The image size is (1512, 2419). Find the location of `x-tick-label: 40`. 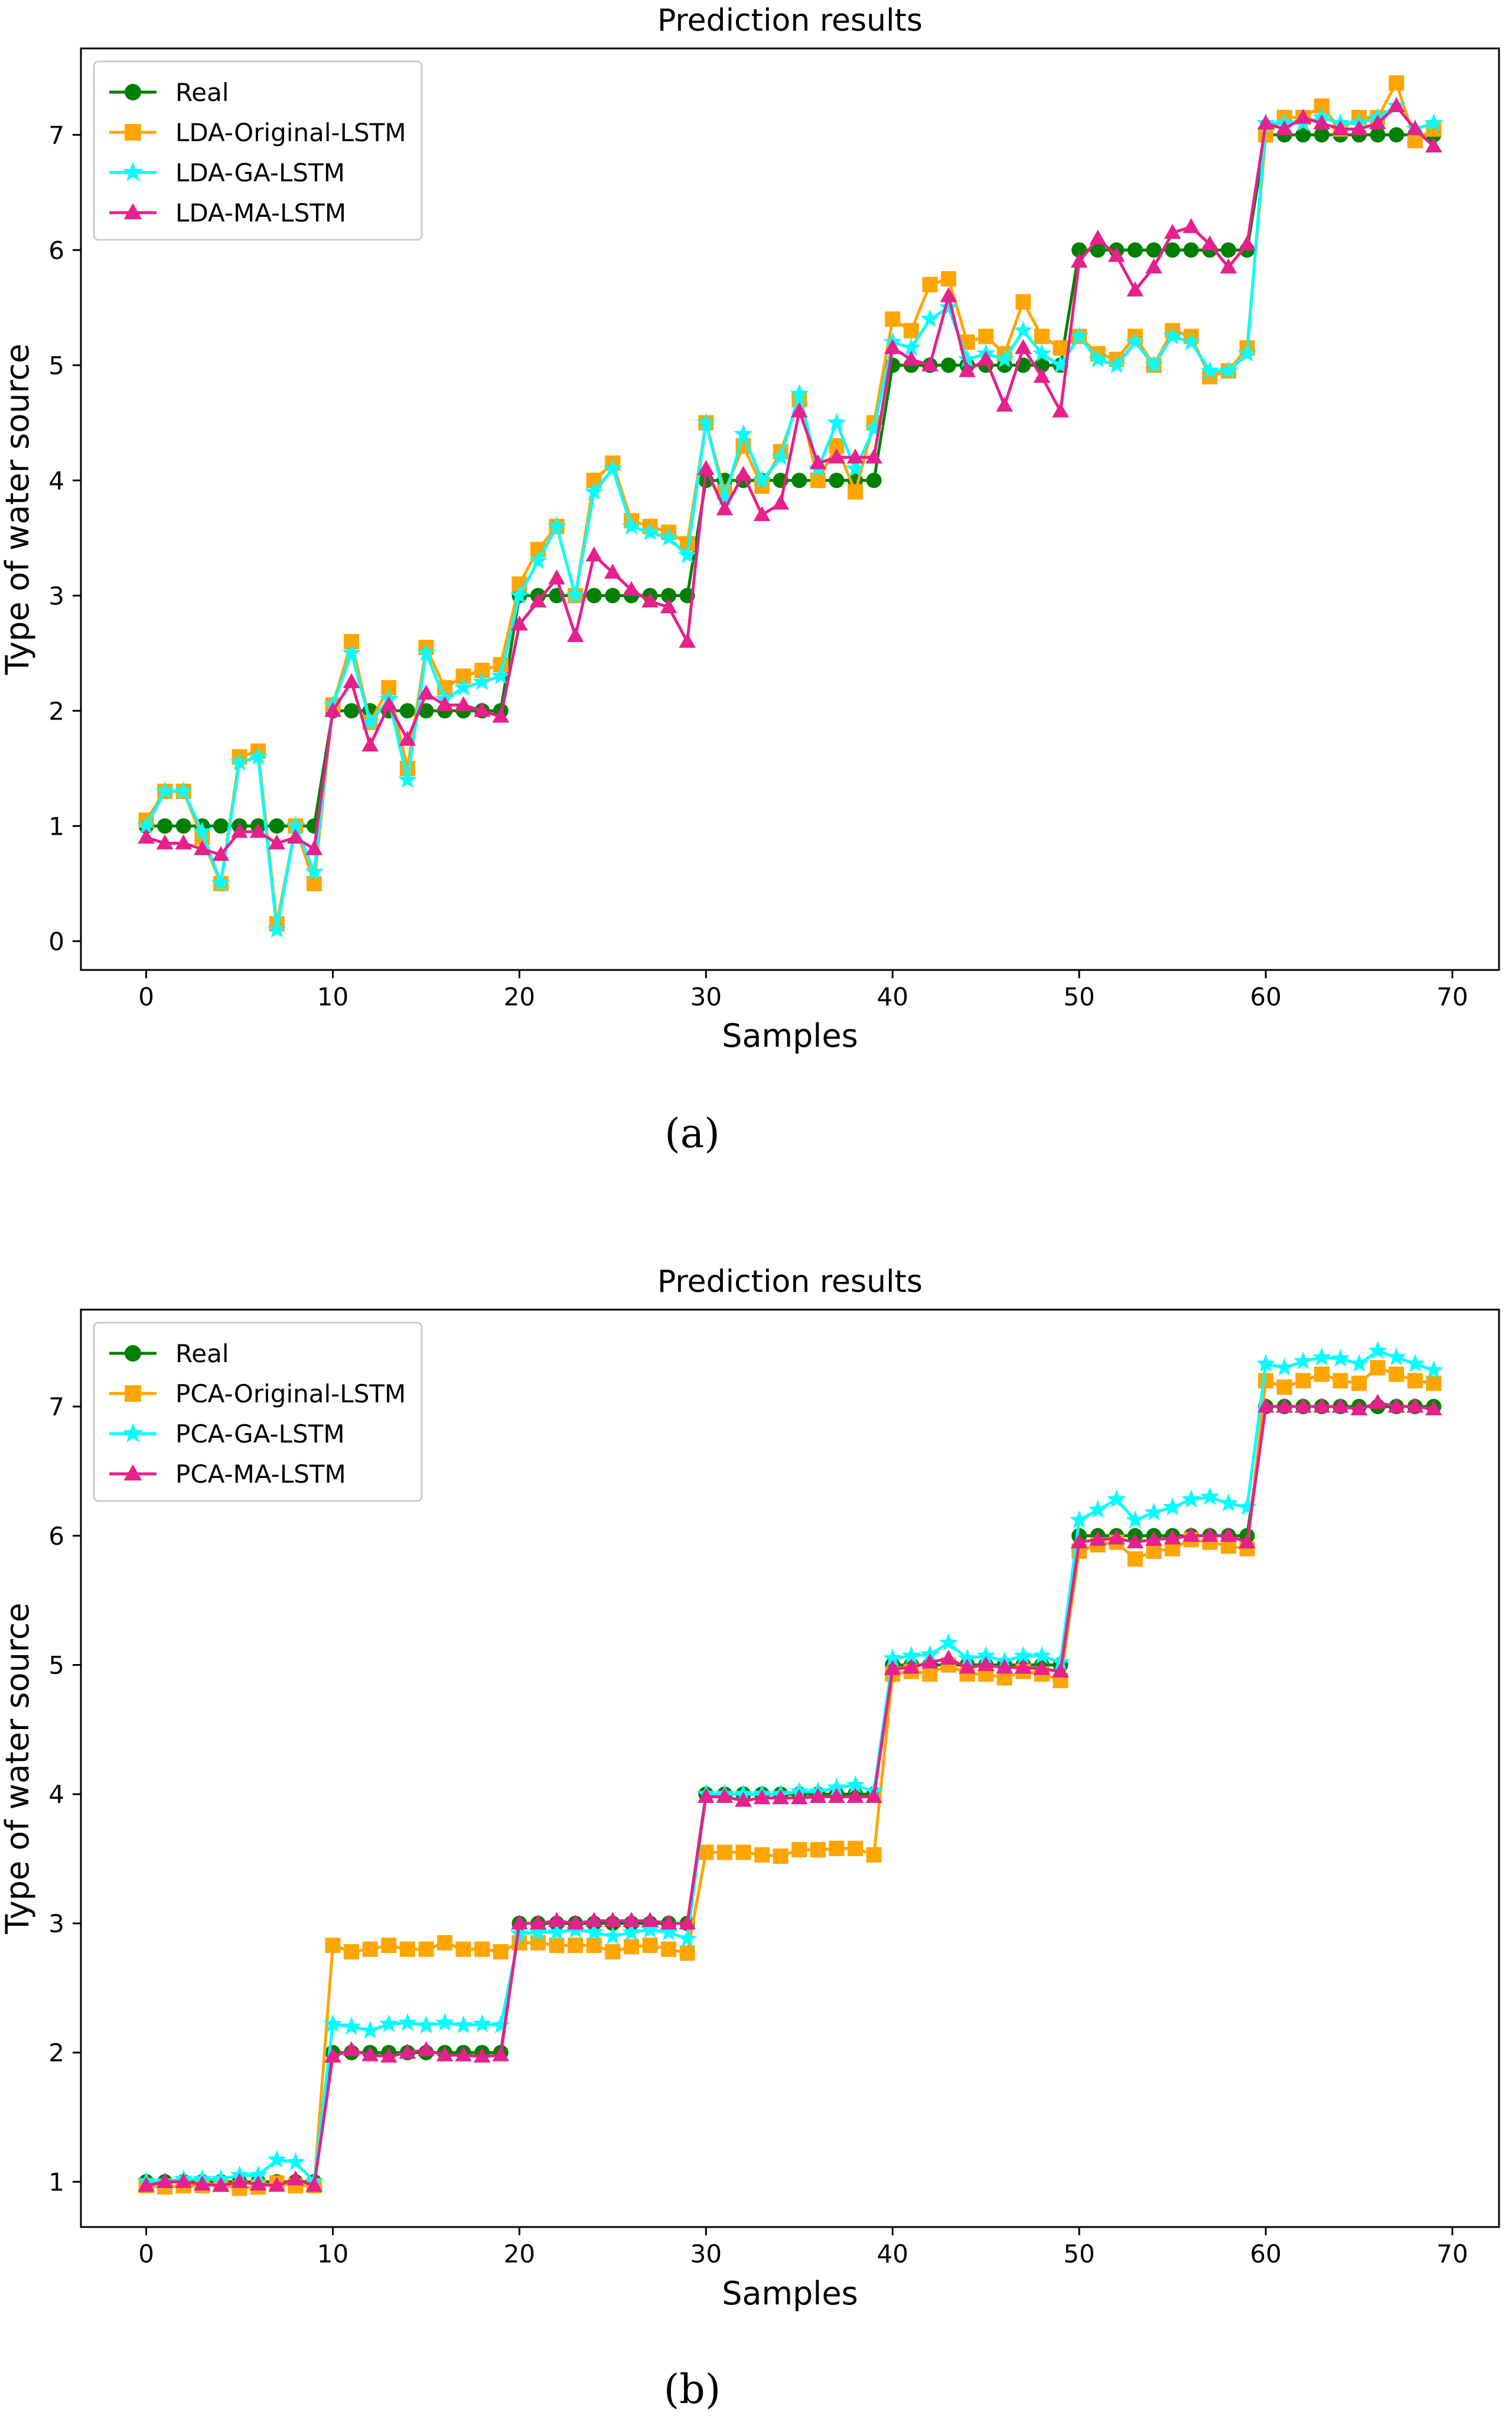

x-tick-label: 40 is located at coordinates (892, 2253).